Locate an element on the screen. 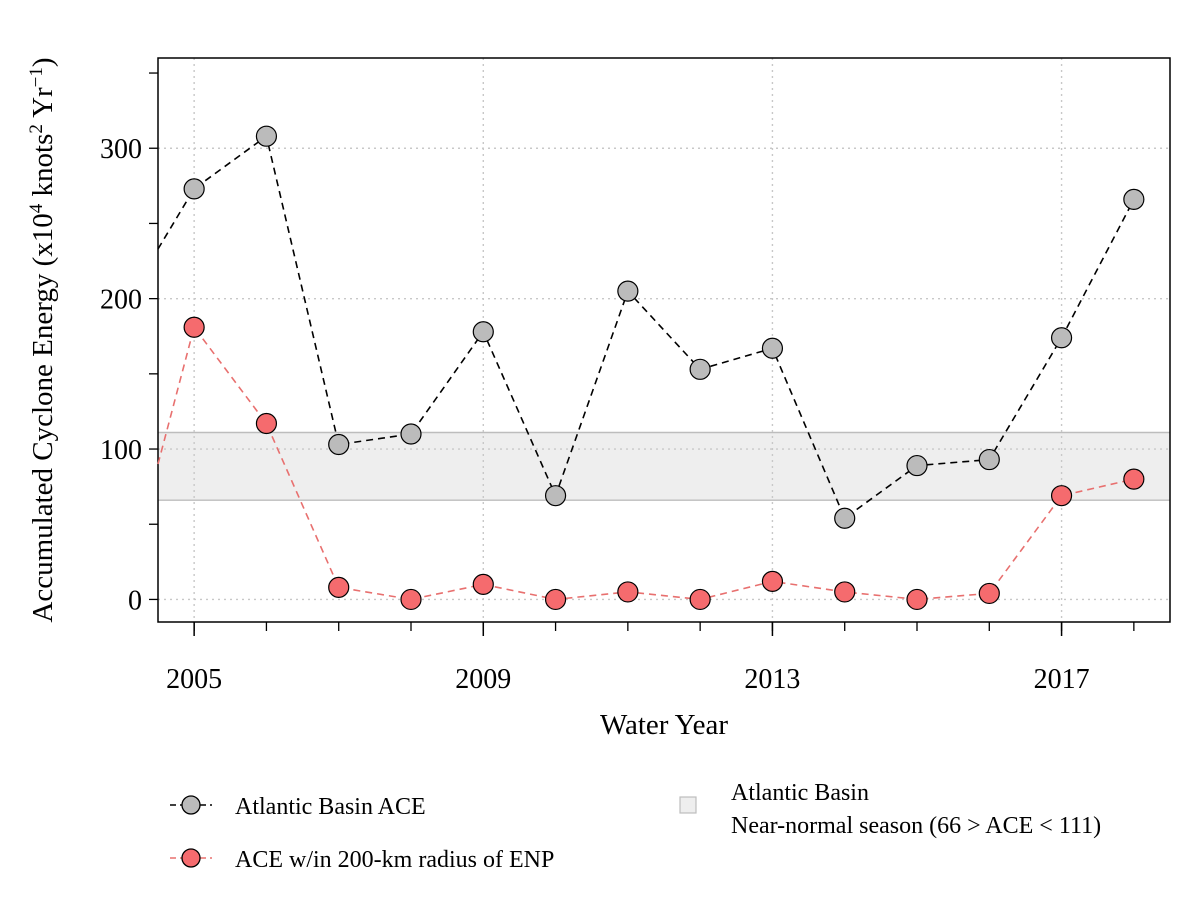 This screenshot has height=905, width=1200. near-normal-band is located at coordinates (664, 466).